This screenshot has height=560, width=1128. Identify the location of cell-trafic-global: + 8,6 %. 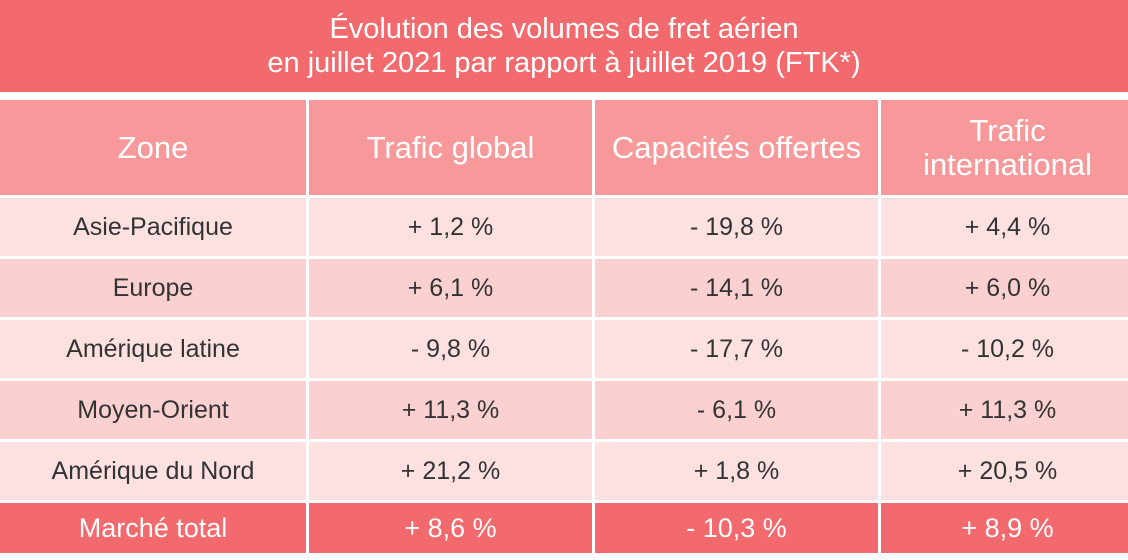
(450, 528).